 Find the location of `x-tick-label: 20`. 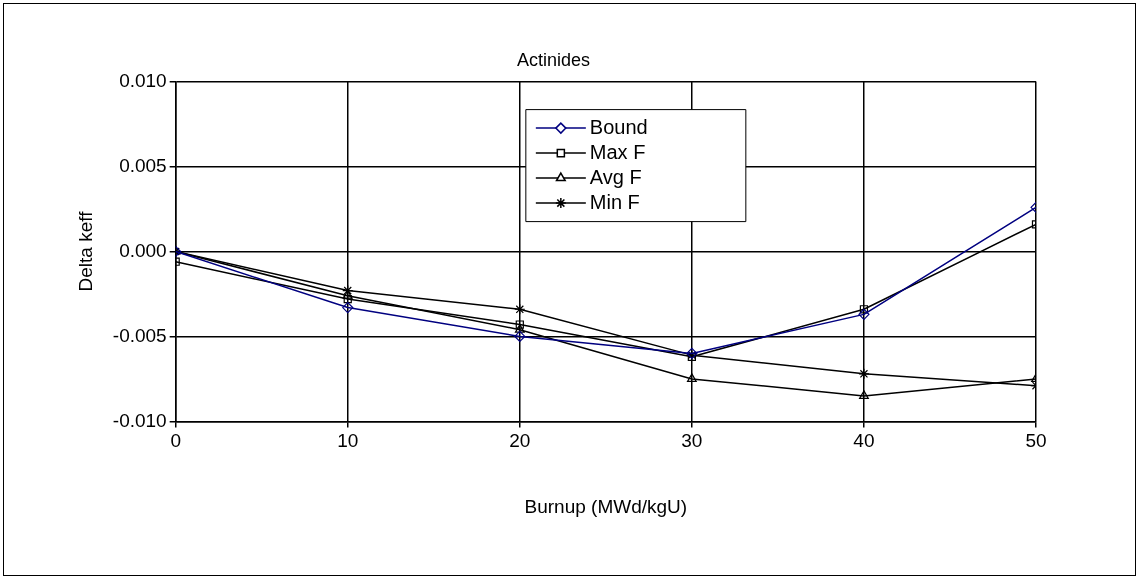

x-tick-label: 20 is located at coordinates (520, 441).